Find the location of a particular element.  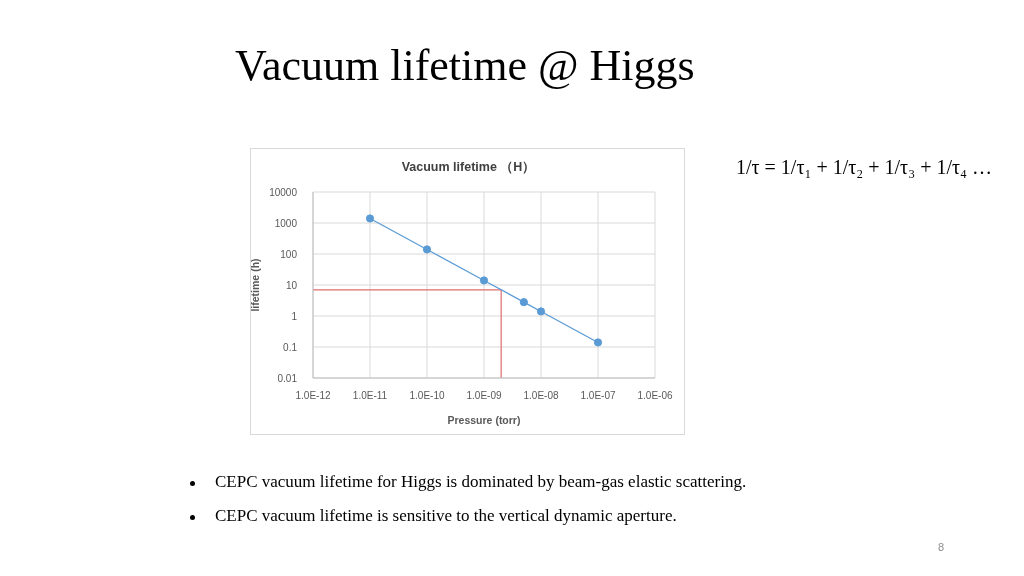

y-tick-label: 1000 is located at coordinates (286, 223).